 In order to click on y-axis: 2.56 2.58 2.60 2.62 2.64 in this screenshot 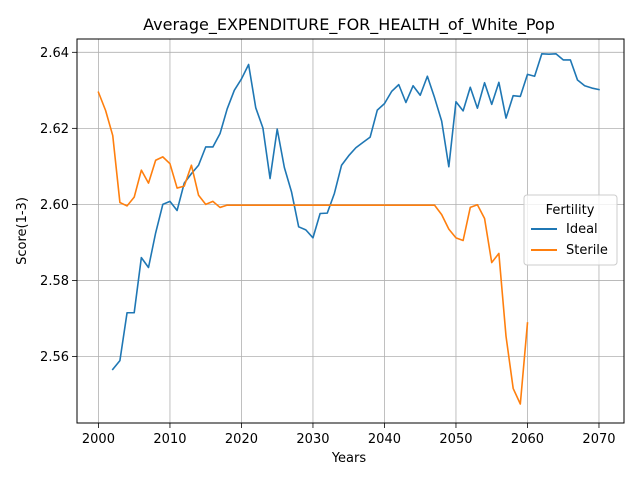, I will do `click(58, 205)`.